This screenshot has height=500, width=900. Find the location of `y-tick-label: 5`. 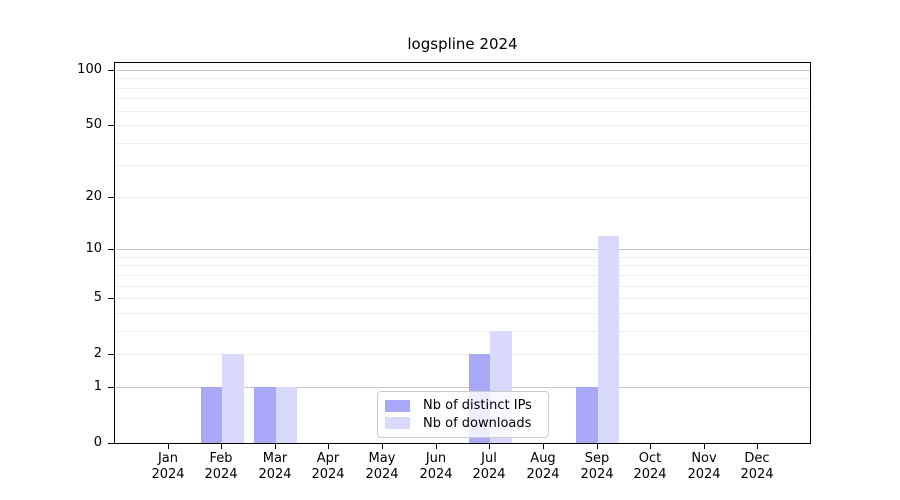

y-tick-label: 5 is located at coordinates (97, 297).